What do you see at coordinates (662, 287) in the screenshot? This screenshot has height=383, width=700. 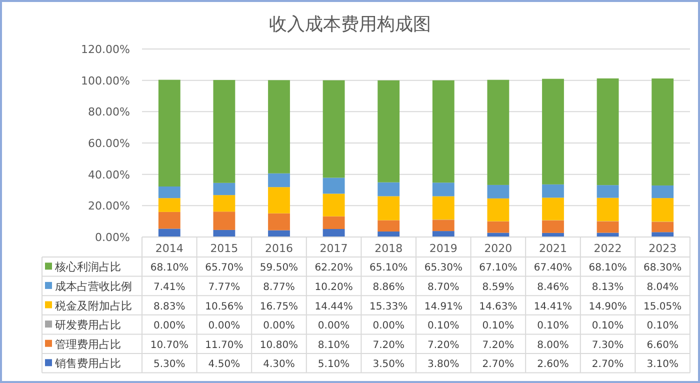 I see `data-label: 8.04%` at bounding box center [662, 287].